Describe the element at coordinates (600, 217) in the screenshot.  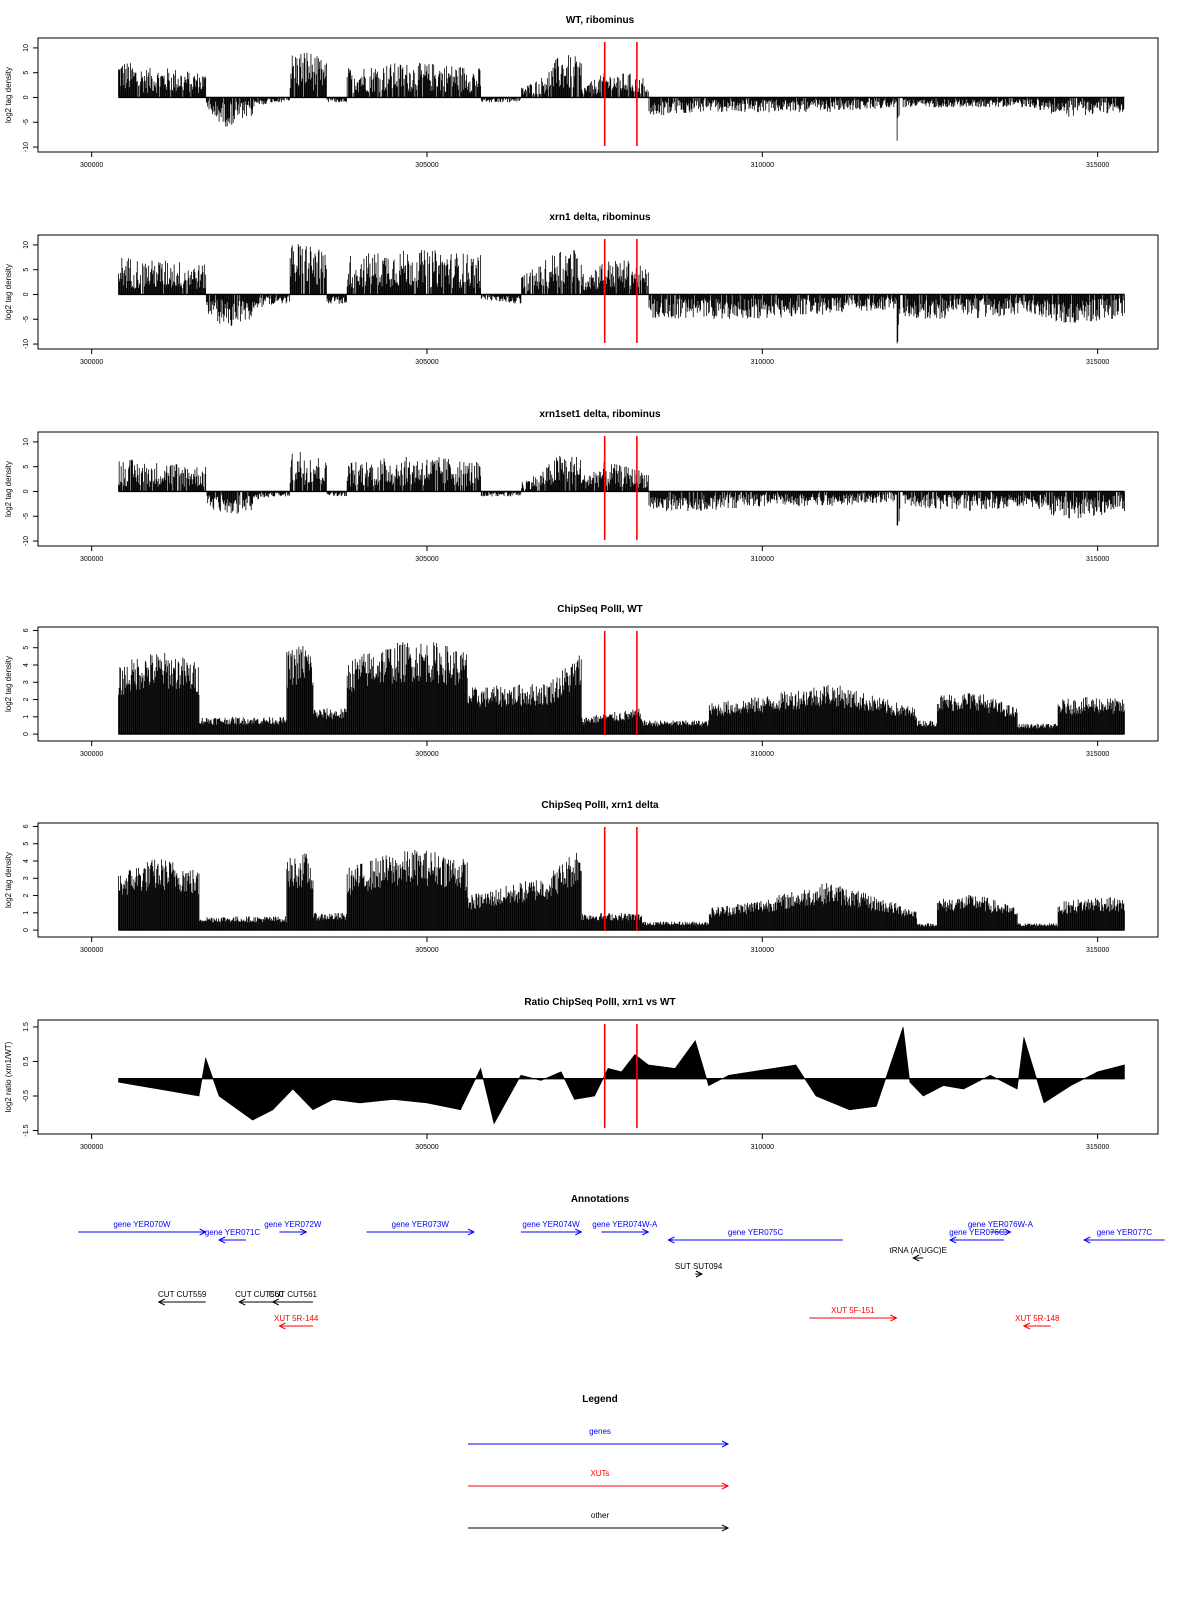
I see `chart-title: xrn1 delta, ribominus` at that location.